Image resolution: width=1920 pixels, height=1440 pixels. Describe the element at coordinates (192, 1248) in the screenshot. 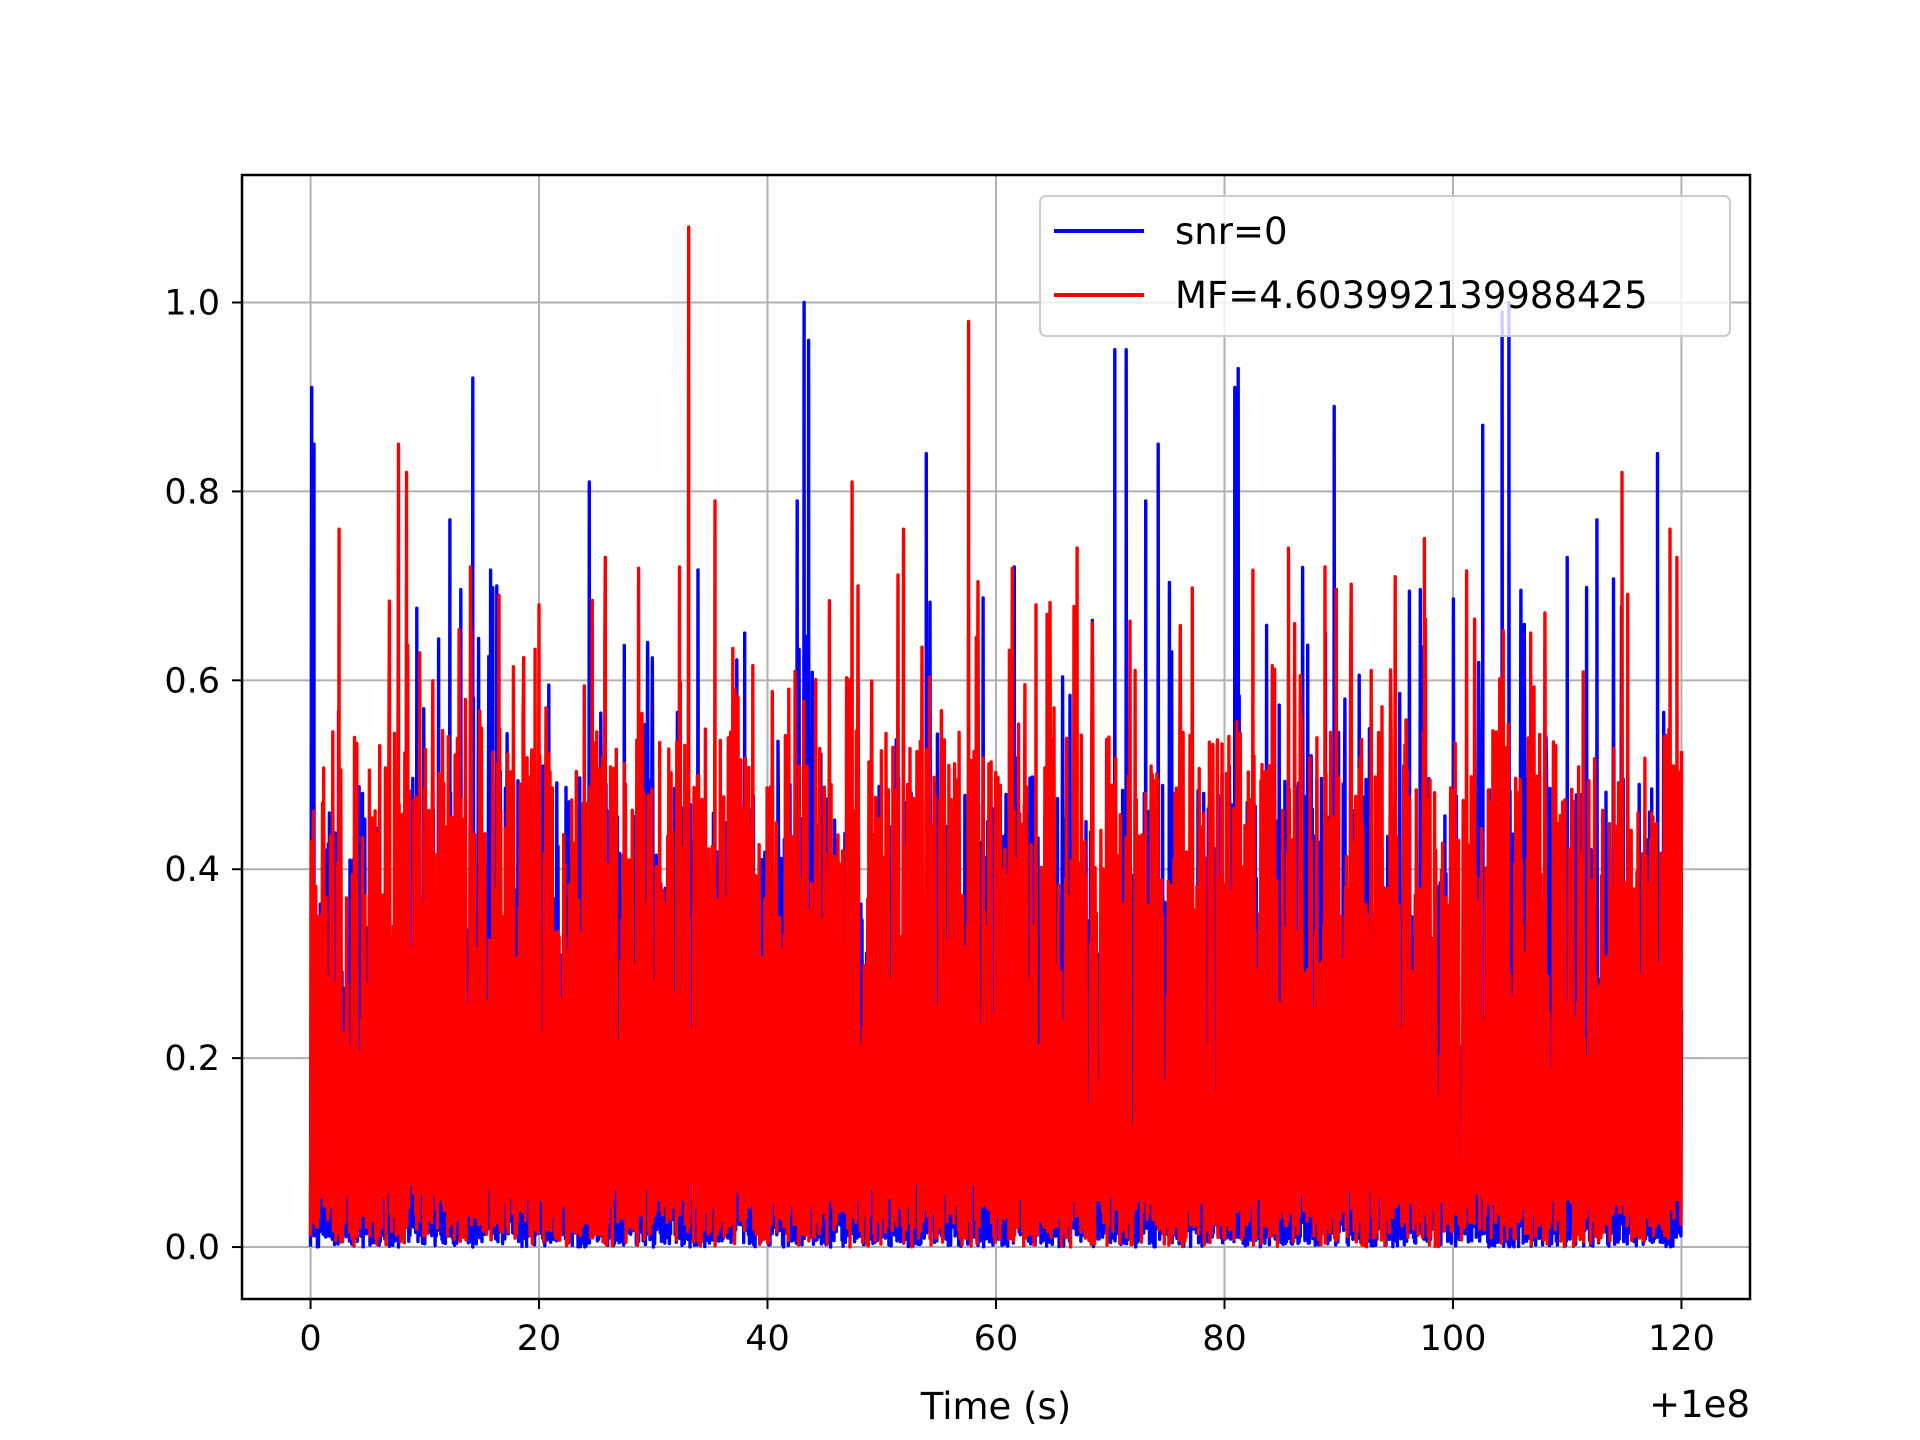

I see `y-tick-label: 0.0` at that location.